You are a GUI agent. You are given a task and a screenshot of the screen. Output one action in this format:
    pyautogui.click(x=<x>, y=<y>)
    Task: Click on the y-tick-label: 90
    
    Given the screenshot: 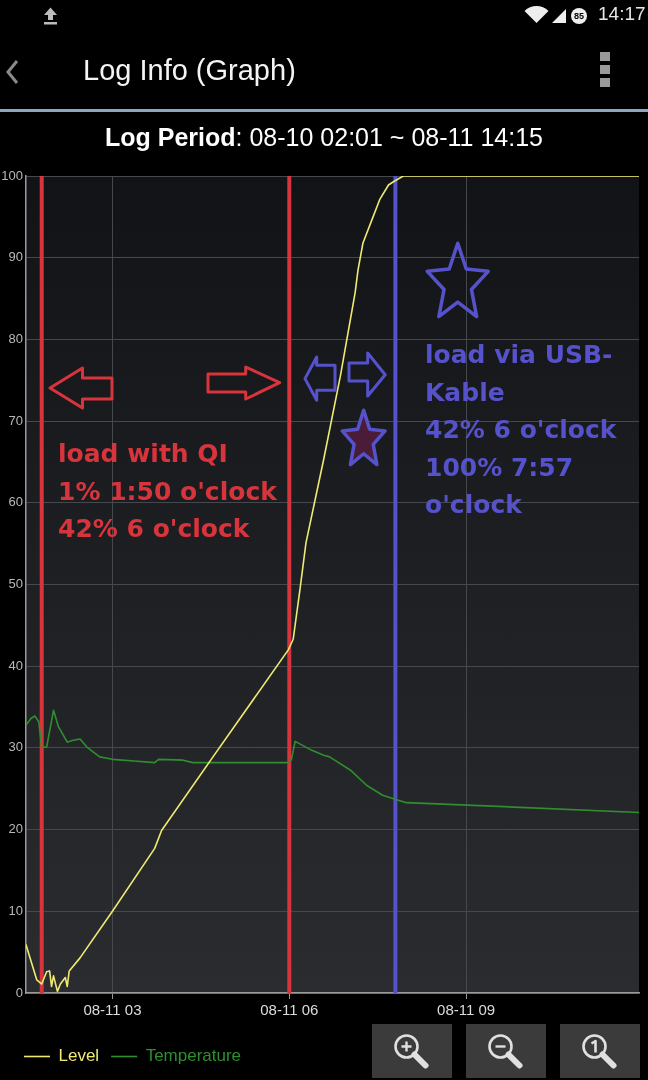 What is the action you would take?
    pyautogui.click(x=15, y=257)
    